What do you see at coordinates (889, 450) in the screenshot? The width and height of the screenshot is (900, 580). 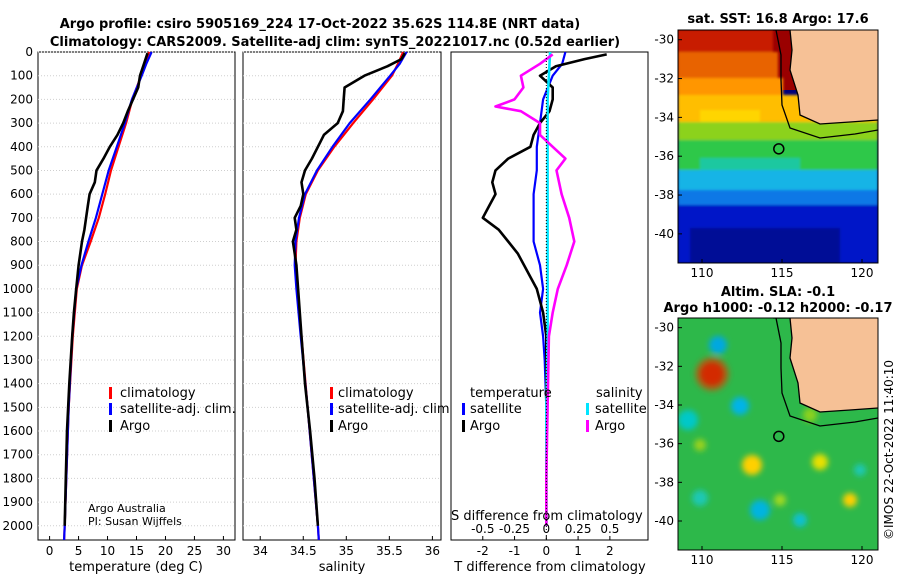 I see `imos-watermark: ©IMOS 22-Oct-2022 11:40:10` at bounding box center [889, 450].